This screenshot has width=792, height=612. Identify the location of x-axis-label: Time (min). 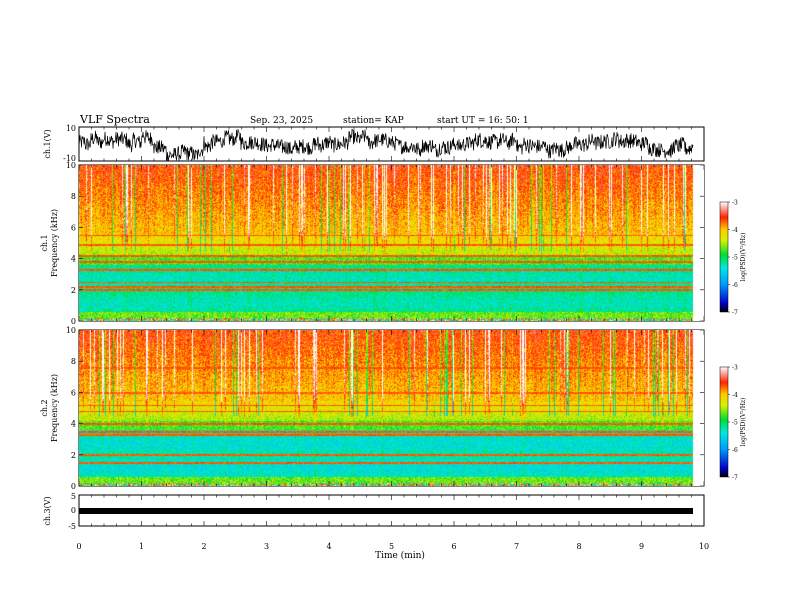
(400, 555).